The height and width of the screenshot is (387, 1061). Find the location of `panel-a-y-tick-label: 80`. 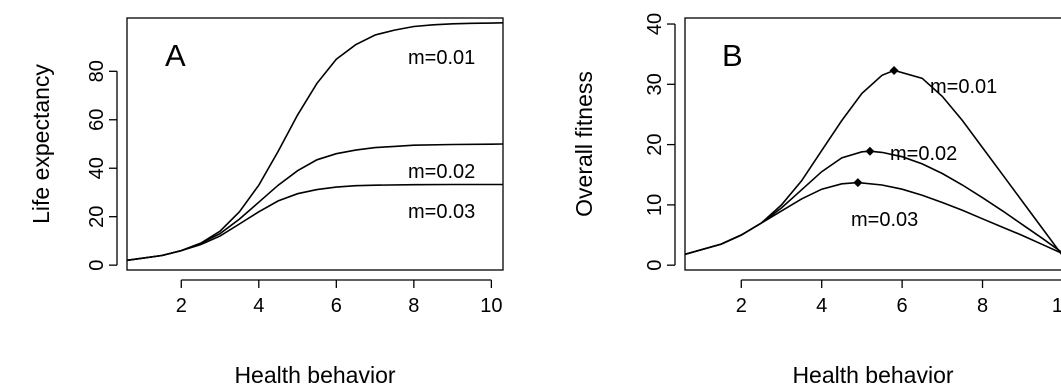

panel-a-y-tick-label: 80 is located at coordinates (97, 71).